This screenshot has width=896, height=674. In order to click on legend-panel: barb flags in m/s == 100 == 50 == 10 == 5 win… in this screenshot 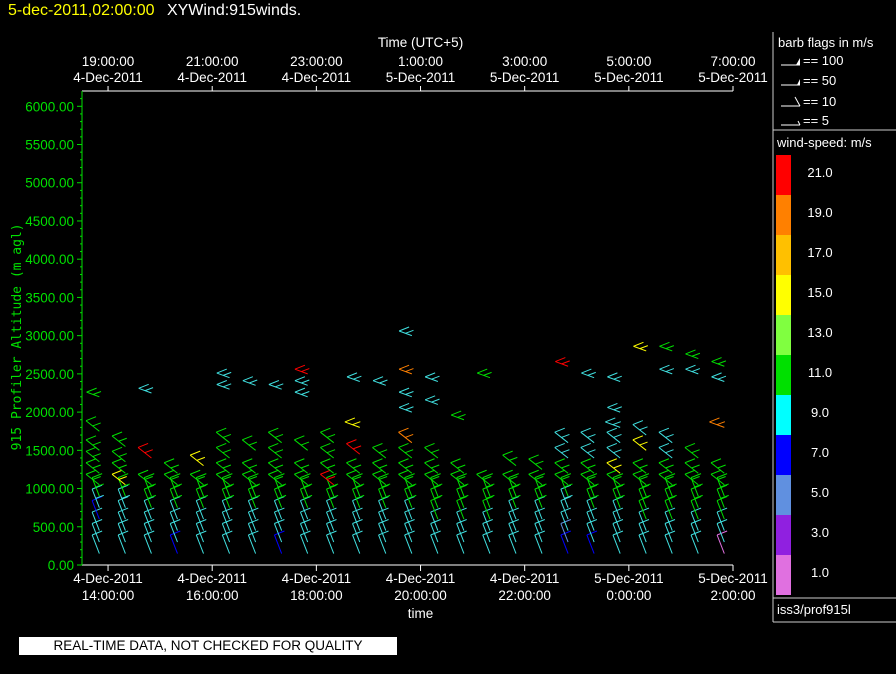, I will do `click(834, 327)`.